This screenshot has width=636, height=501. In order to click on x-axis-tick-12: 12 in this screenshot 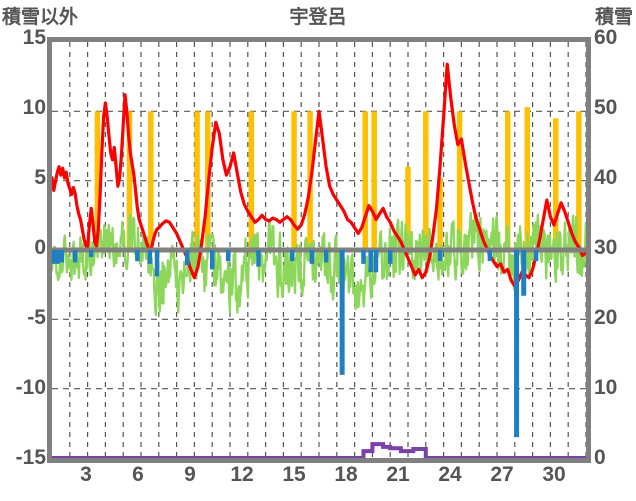, I will do `click(242, 474)`.